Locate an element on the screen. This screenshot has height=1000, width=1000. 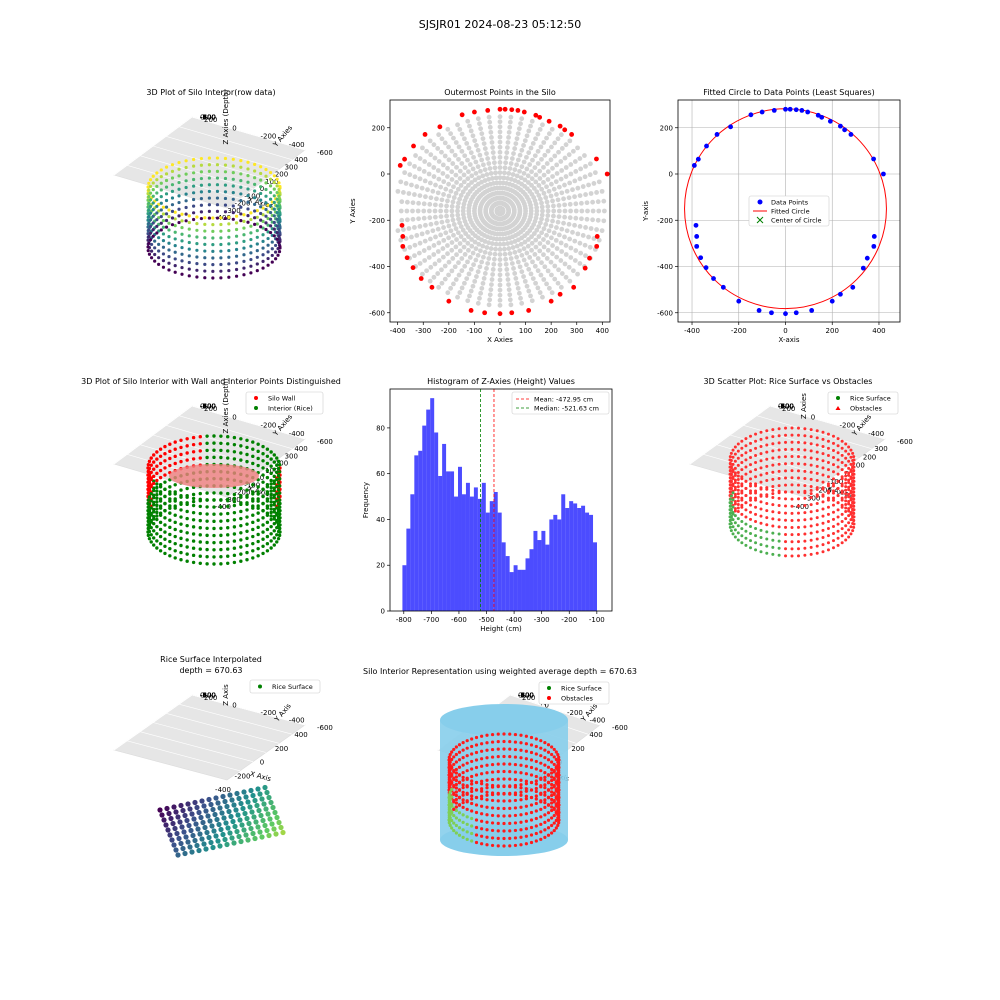
data-point is located at coordinates (696, 225).